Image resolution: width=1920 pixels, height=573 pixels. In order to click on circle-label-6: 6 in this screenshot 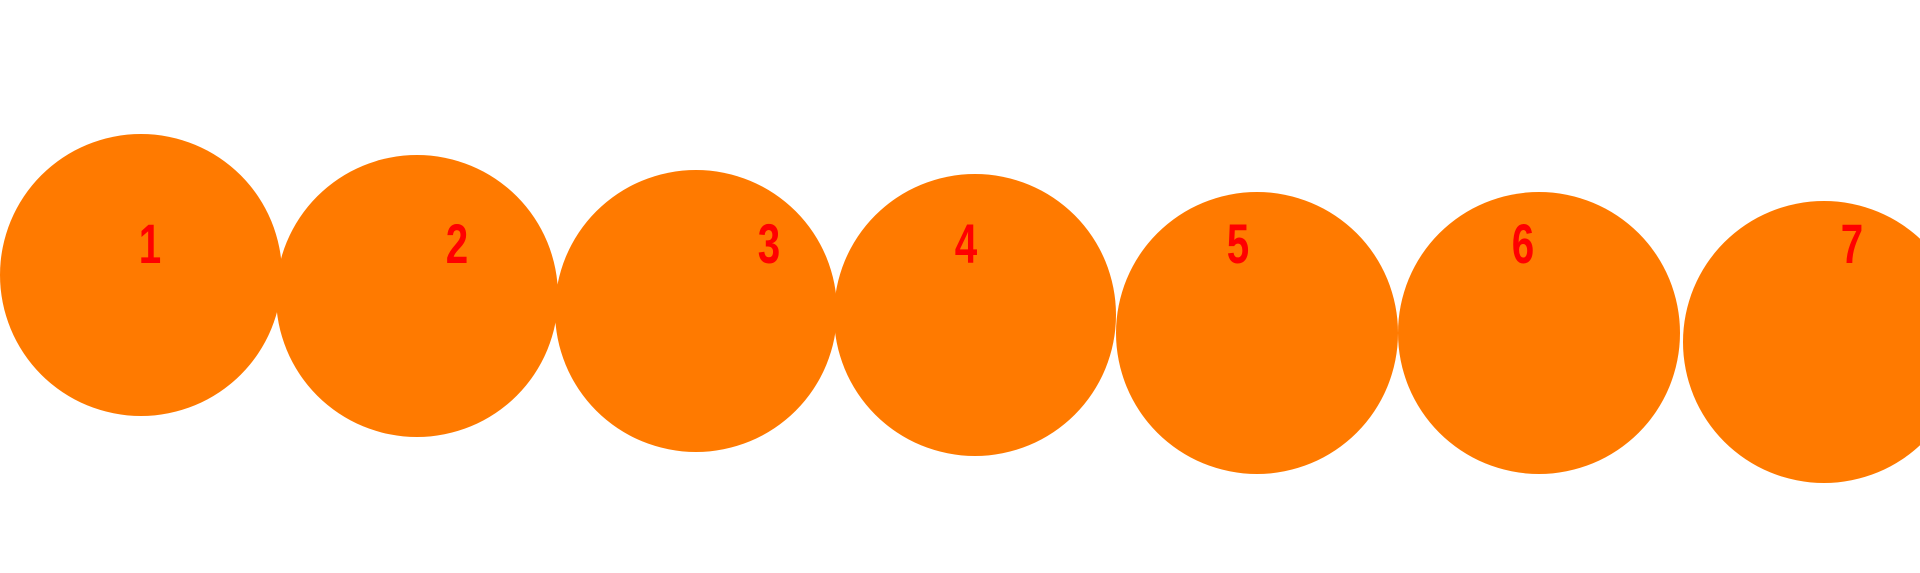, I will do `click(1523, 243)`.